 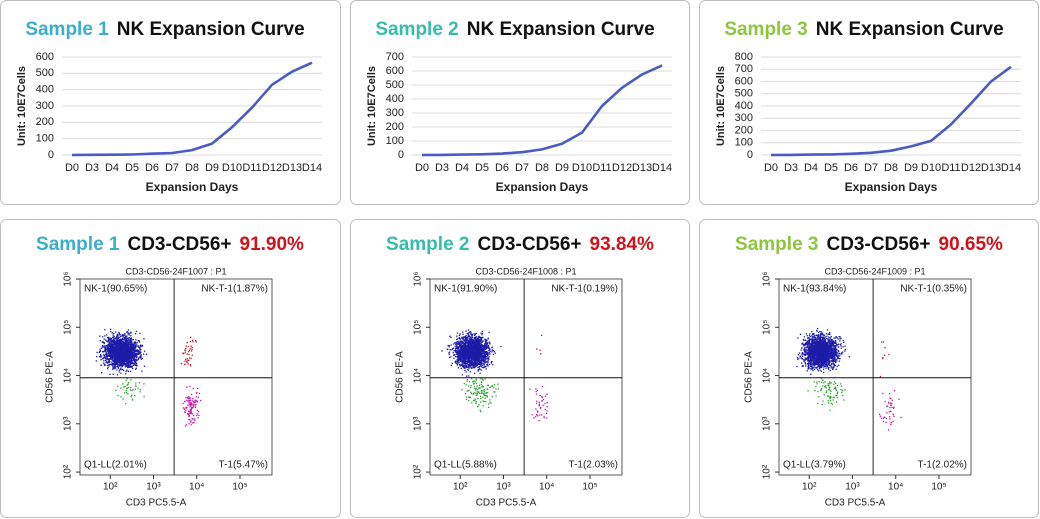 What do you see at coordinates (750, 155) in the screenshot?
I see `y-tick-label: 0` at bounding box center [750, 155].